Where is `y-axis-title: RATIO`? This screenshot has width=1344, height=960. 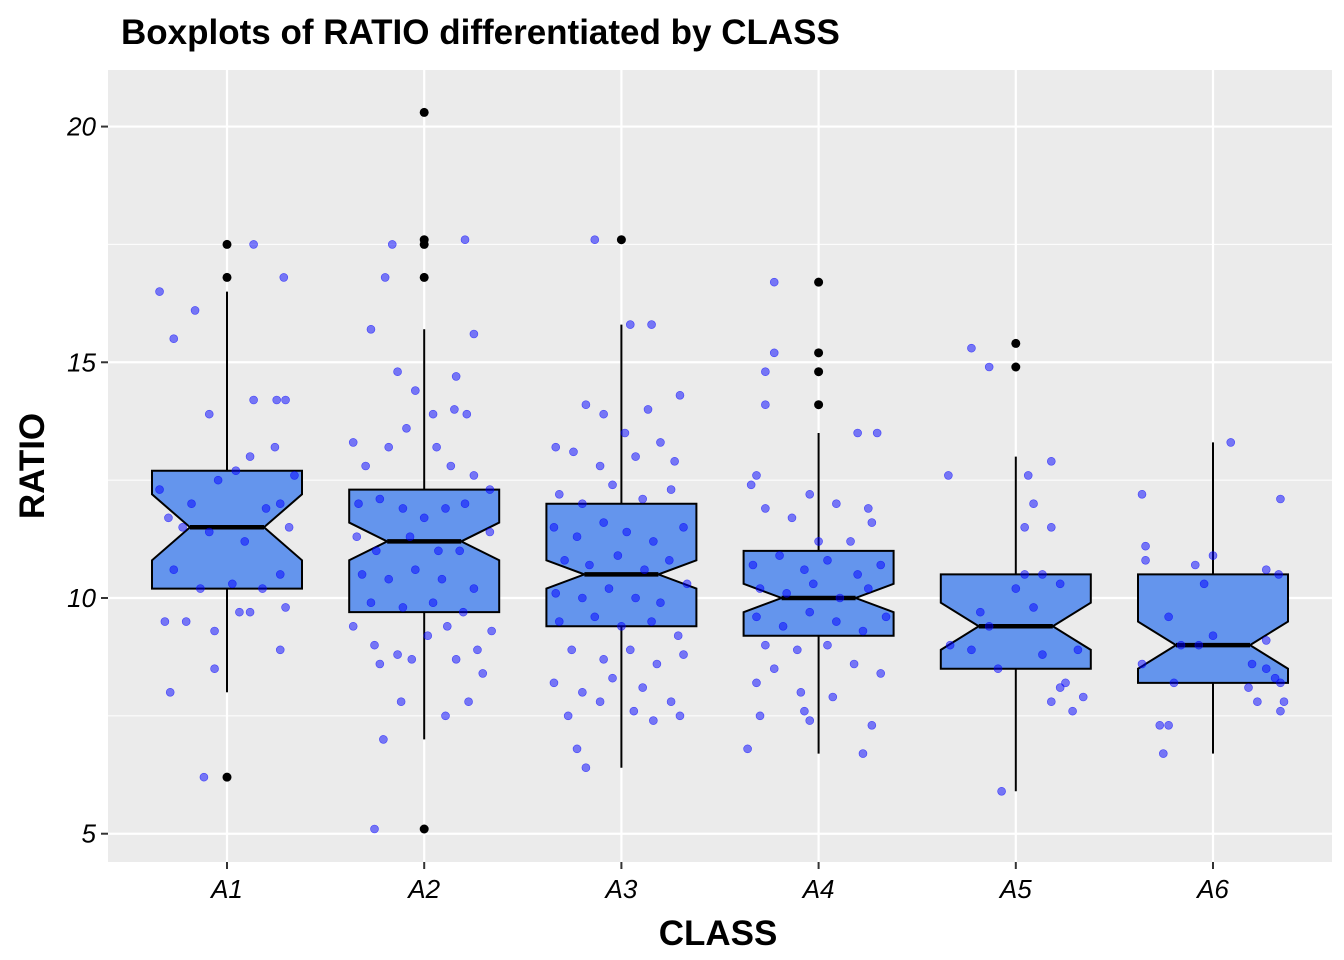
y-axis-title: RATIO is located at coordinates (32, 466).